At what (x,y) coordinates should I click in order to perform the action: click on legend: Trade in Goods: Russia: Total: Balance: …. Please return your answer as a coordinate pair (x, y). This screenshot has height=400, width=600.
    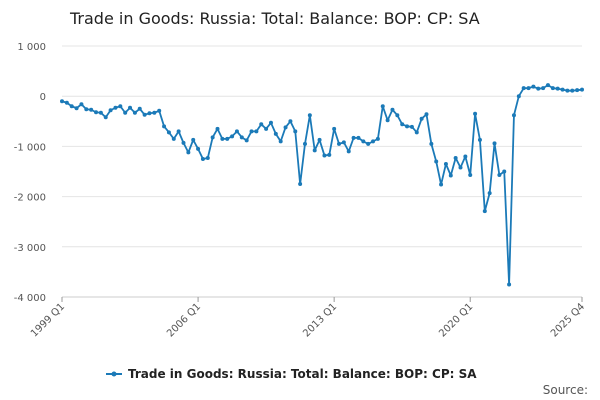
    Looking at the image, I should click on (291, 374).